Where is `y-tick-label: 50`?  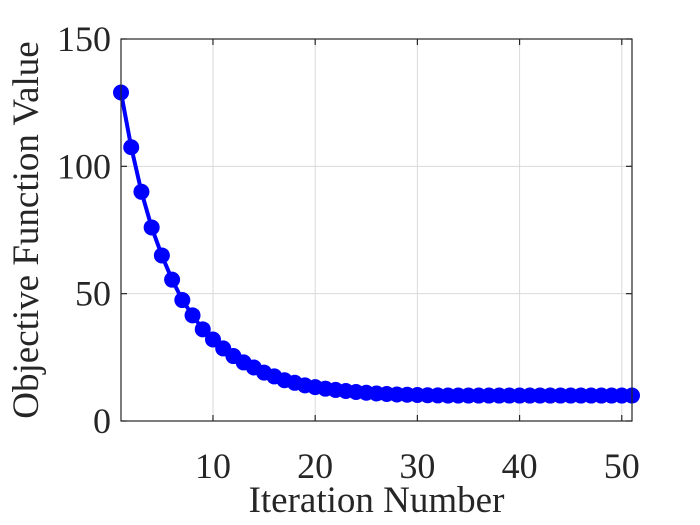
y-tick-label: 50 is located at coordinates (93, 294).